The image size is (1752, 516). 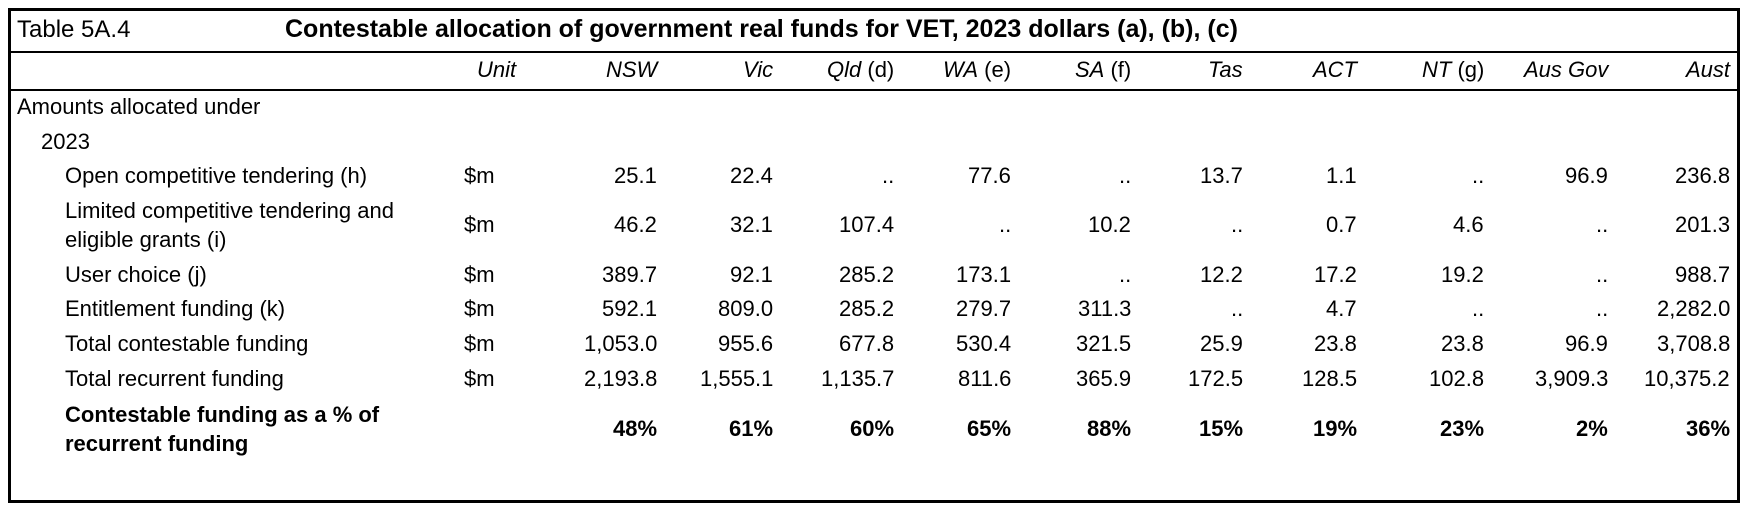 I want to click on table-cell: 2,193.8, so click(x=621, y=378).